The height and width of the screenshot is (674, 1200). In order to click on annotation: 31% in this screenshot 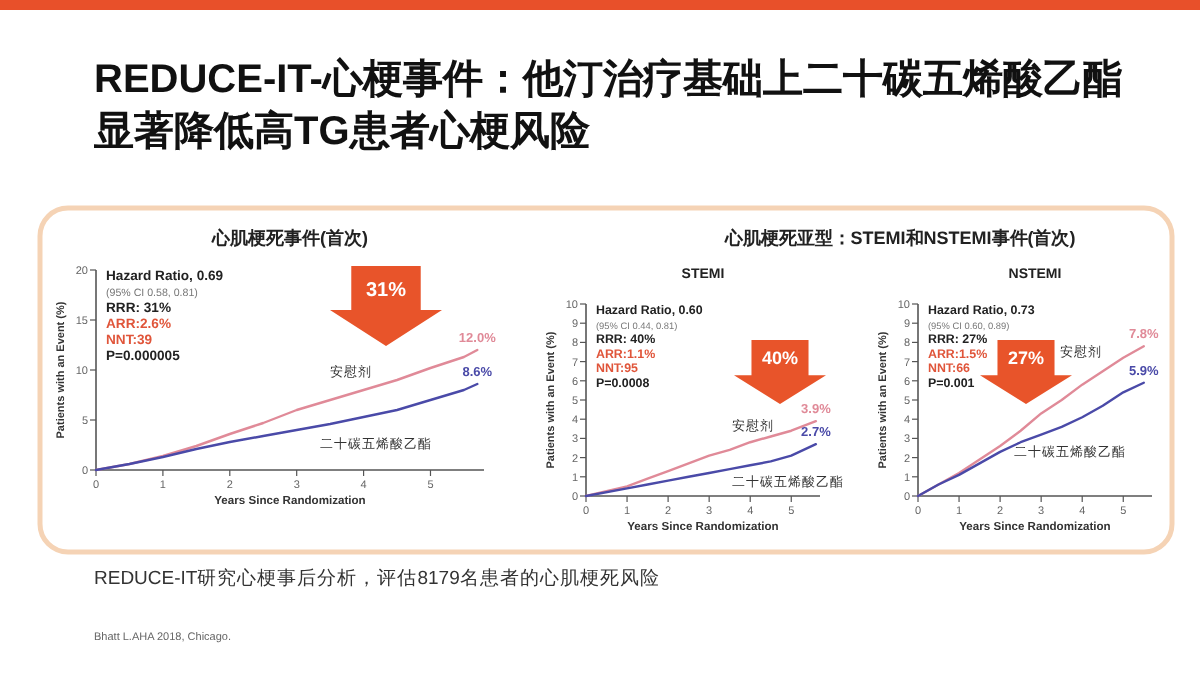, I will do `click(386, 291)`.